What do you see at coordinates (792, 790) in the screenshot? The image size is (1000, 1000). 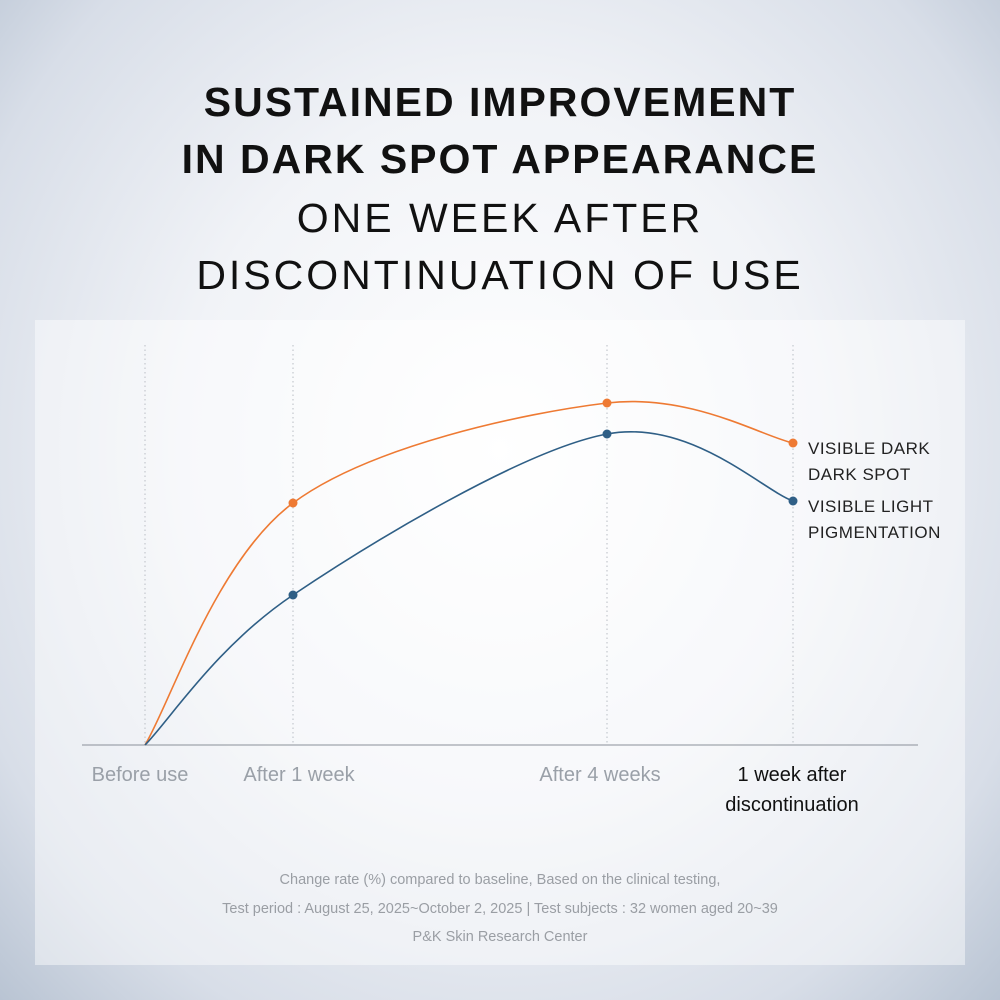 I see `x-tick-label: 1 week after discontinuation` at bounding box center [792, 790].